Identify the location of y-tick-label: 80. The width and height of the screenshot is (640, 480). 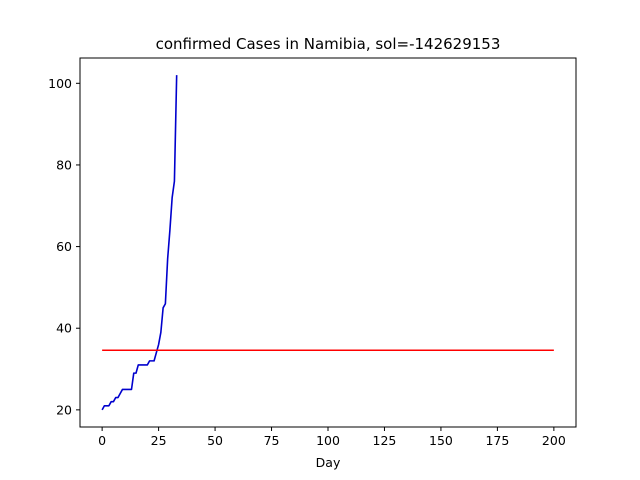
(64, 164).